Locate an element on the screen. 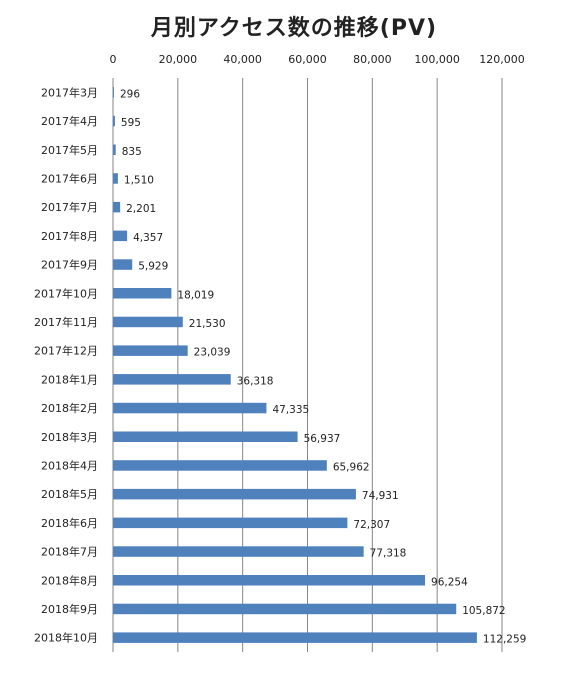  category-label-0: 2017年3月 is located at coordinates (69, 92).